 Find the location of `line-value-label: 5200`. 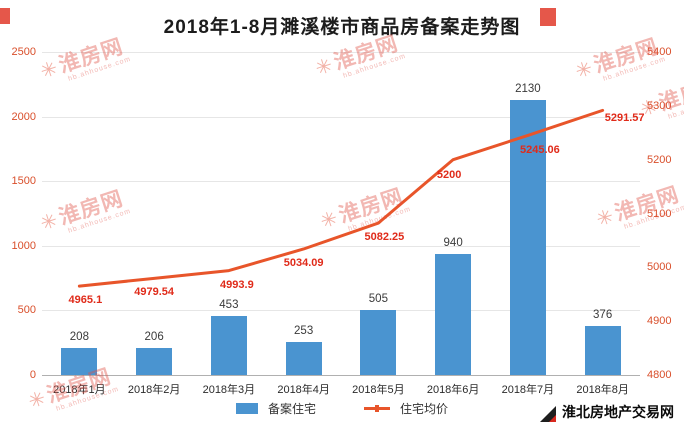

line-value-label: 5200 is located at coordinates (449, 174).